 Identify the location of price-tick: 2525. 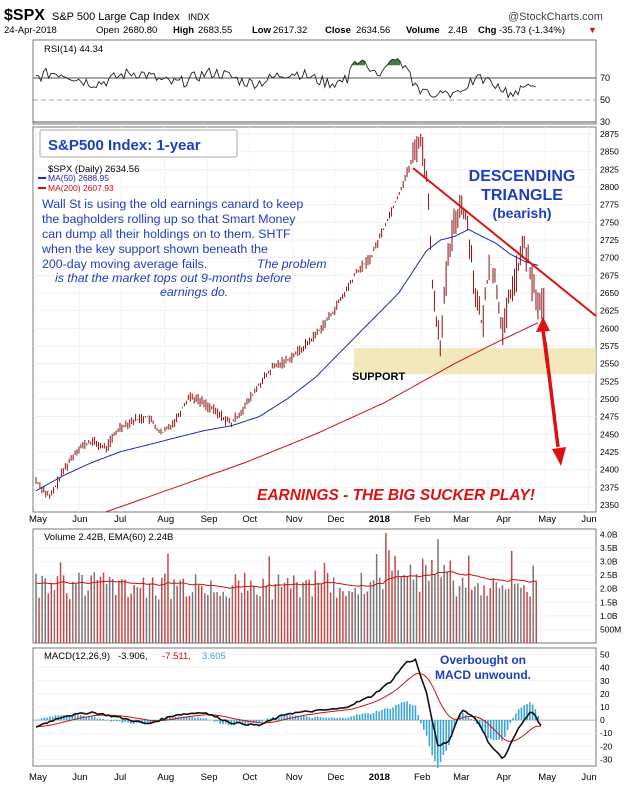
(609, 381).